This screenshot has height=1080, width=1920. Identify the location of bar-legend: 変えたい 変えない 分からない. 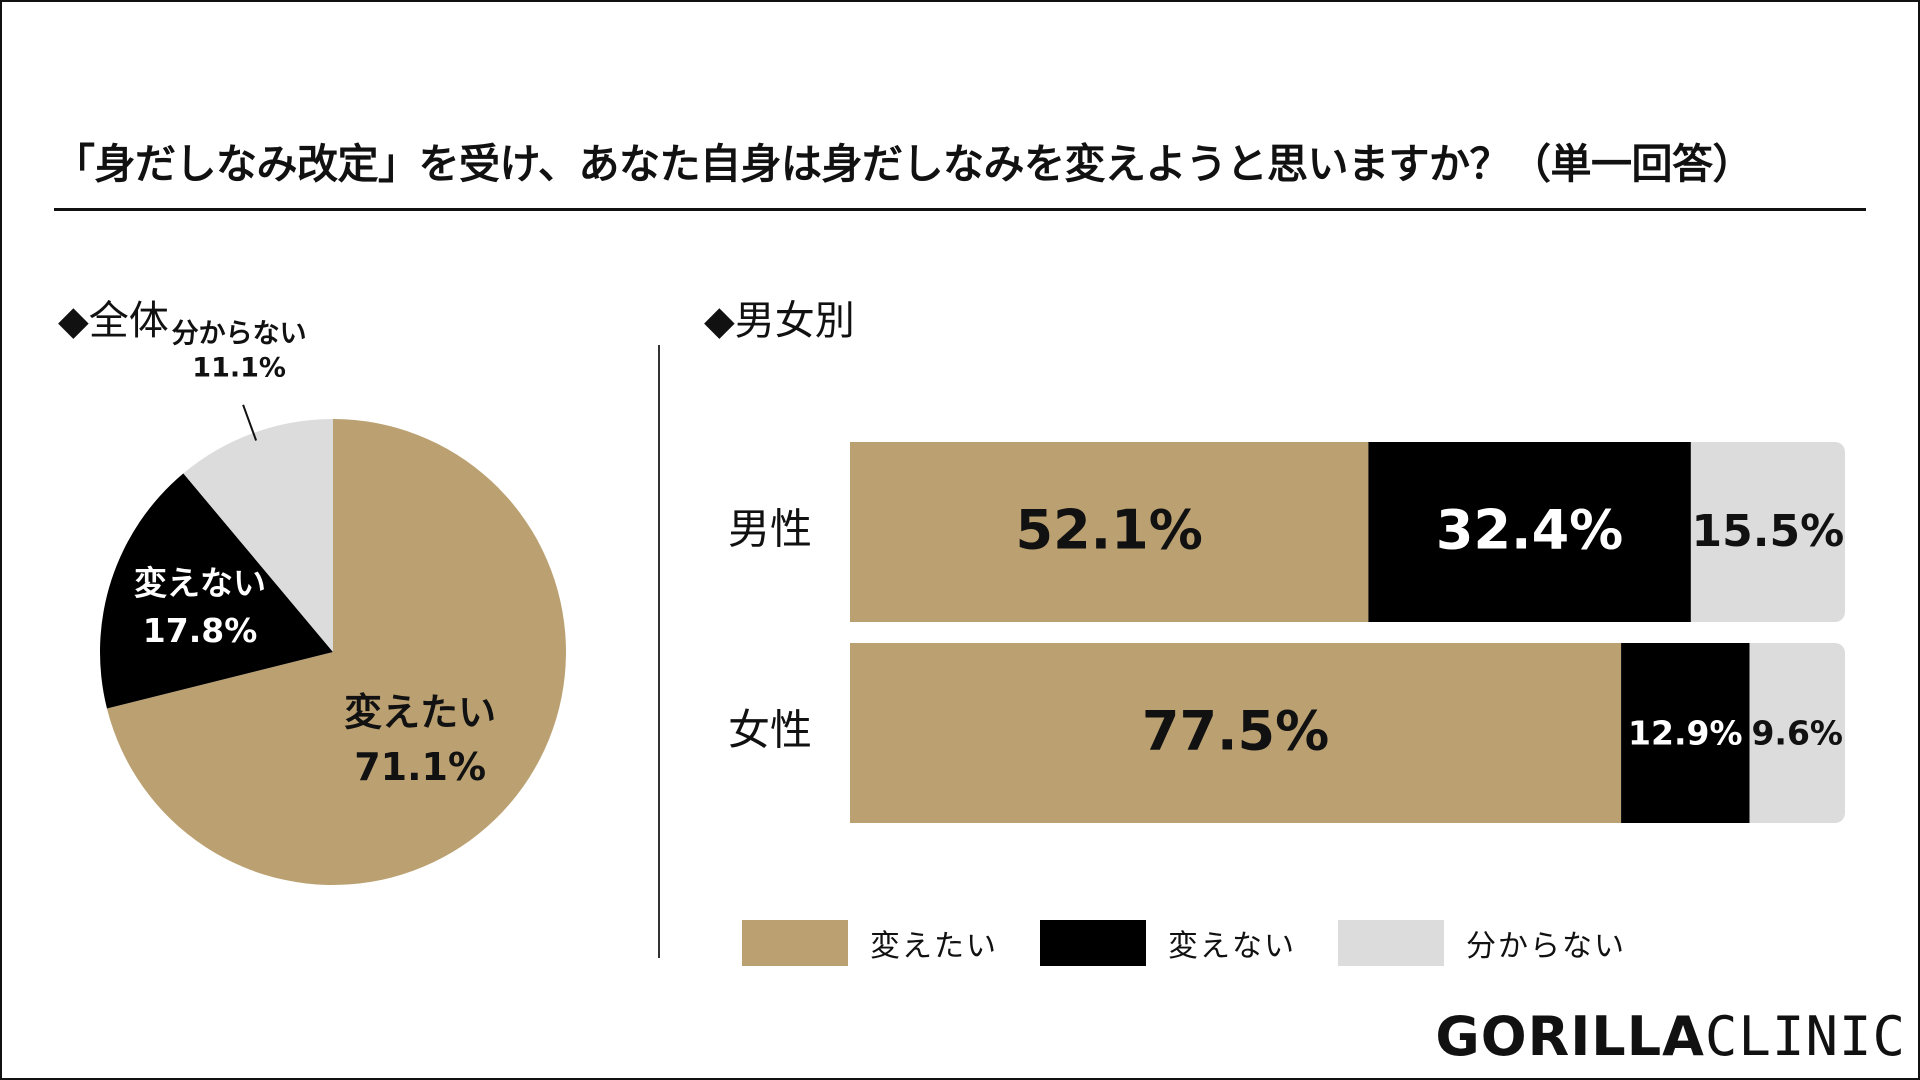
(1205, 943).